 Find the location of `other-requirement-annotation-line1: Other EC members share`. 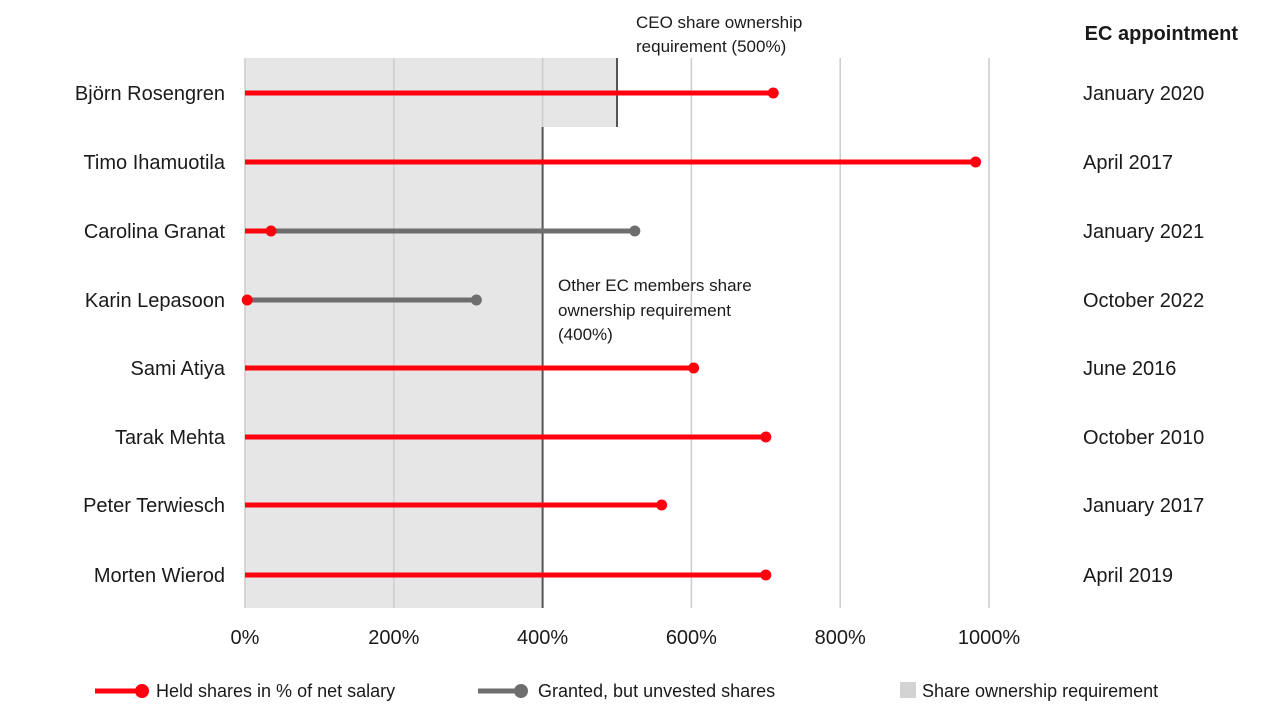

other-requirement-annotation-line1: Other EC members share is located at coordinates (655, 285).